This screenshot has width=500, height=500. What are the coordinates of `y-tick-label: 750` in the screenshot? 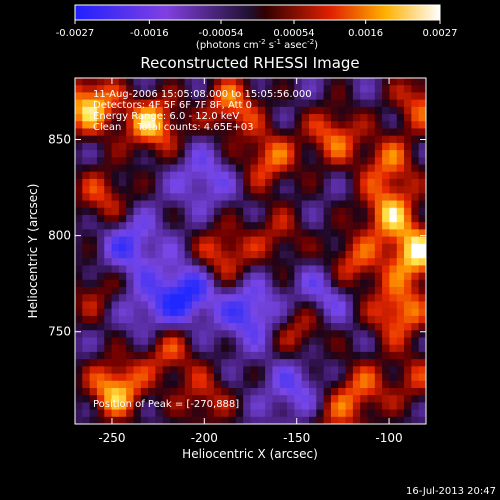 It's located at (59, 332).